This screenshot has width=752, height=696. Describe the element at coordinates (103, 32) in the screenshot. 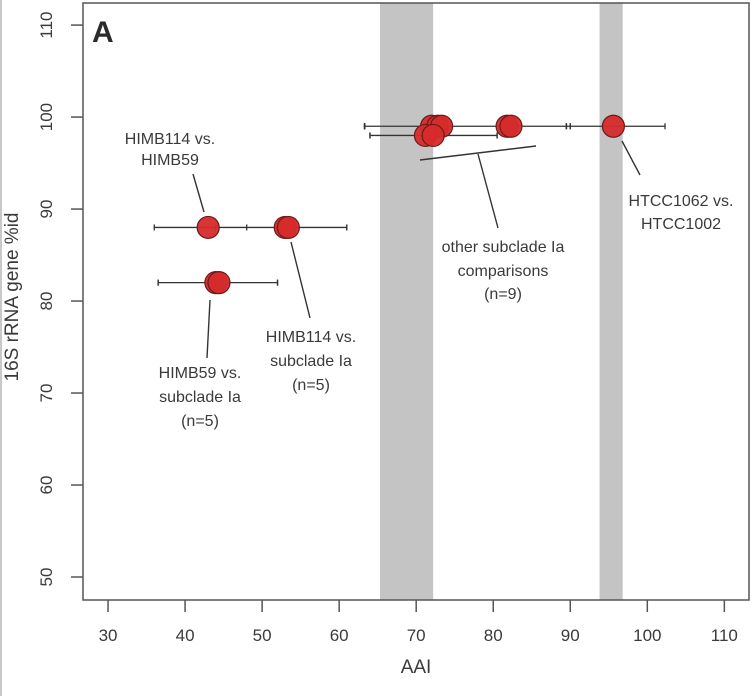

I see `panel-label: A` at that location.